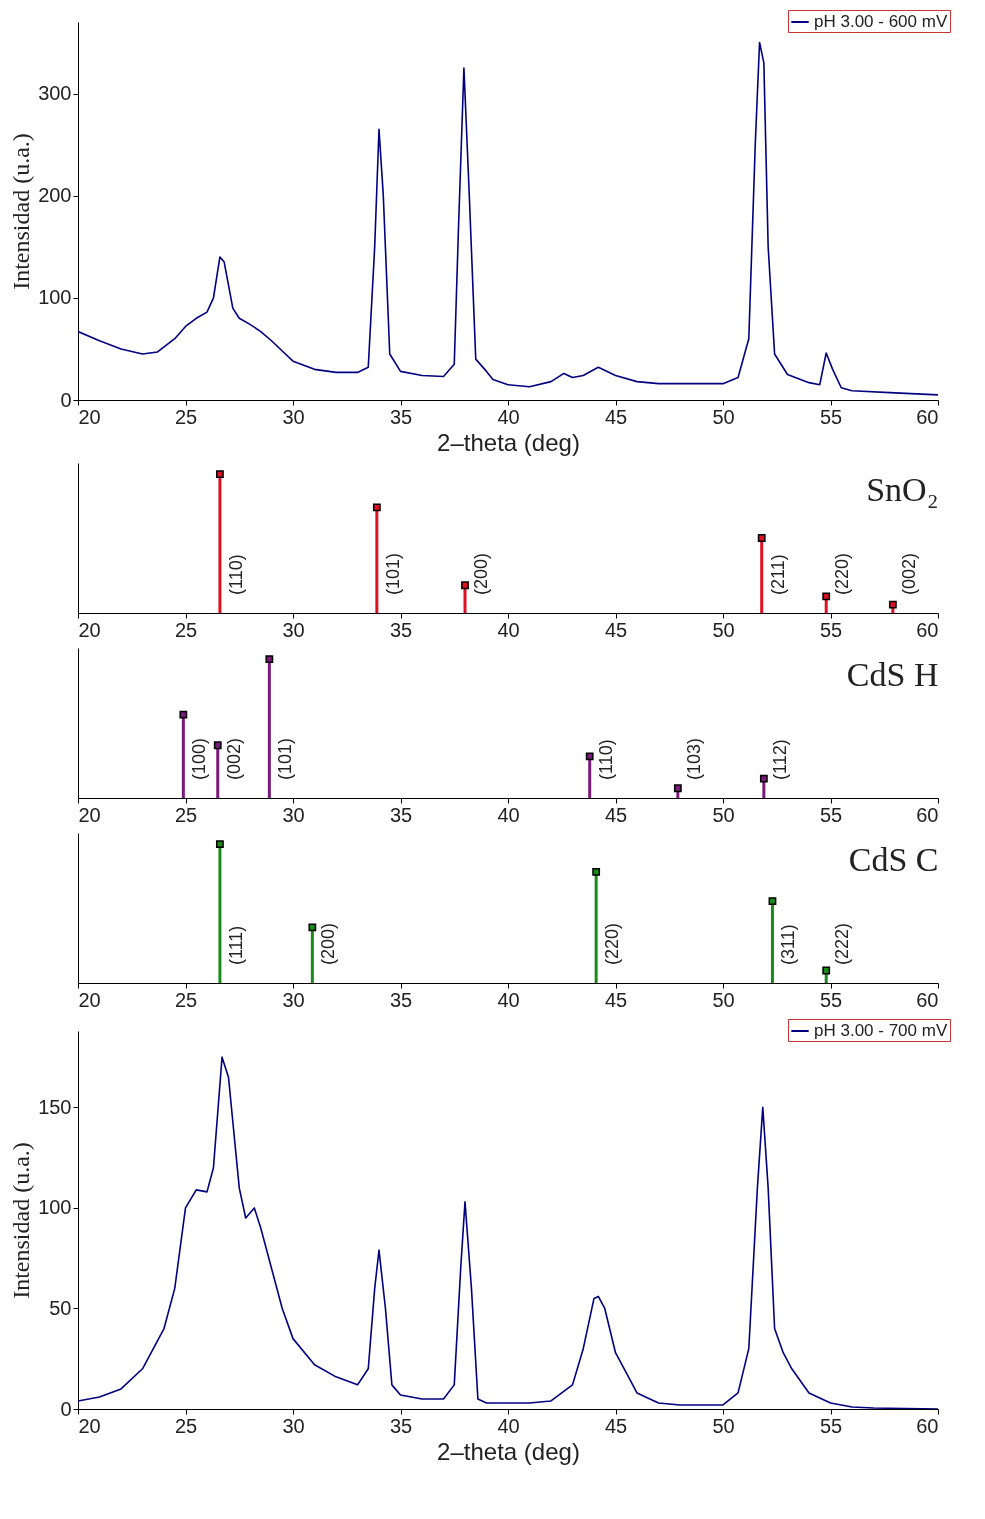  Describe the element at coordinates (902, 489) in the screenshot. I see `chart-title: SnO₂` at that location.